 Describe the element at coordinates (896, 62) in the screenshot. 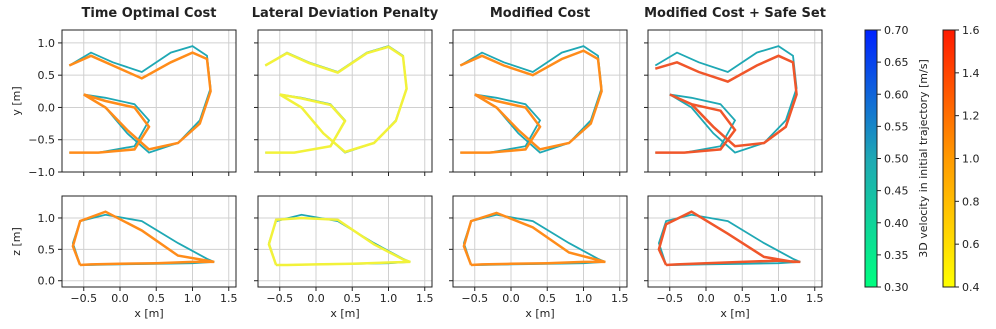

I see `colorbar-tick-label: 0.65` at that location.